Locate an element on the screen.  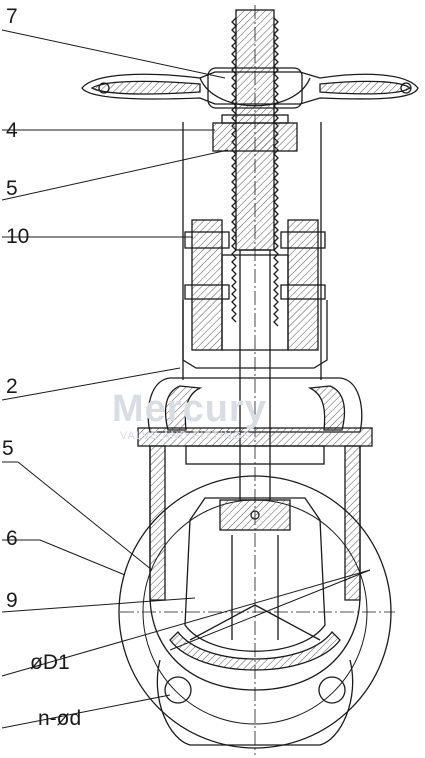
callout-od1: øD1 is located at coordinates (50, 662).